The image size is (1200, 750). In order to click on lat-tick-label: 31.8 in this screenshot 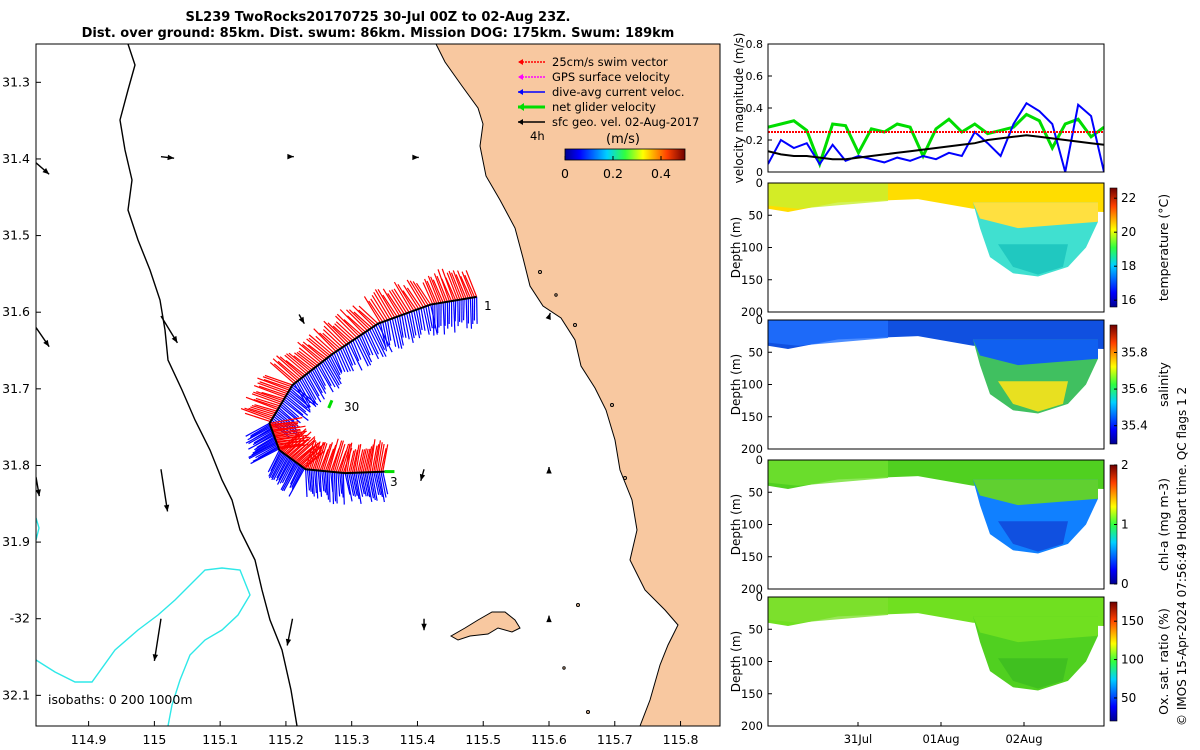, I will do `click(16, 464)`.